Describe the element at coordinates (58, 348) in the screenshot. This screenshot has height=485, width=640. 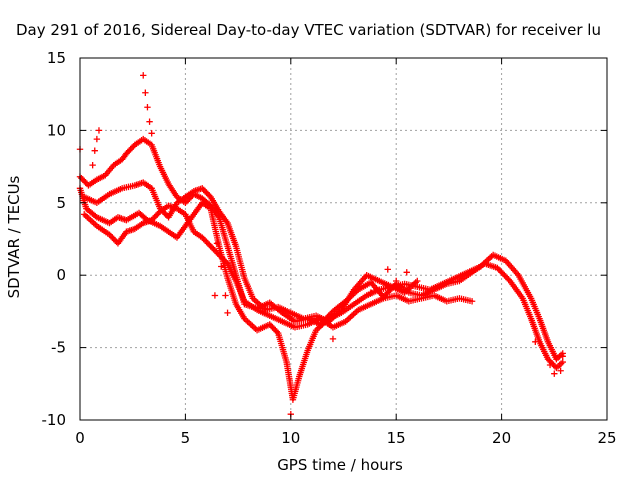
I see `y-tick-label: -5` at that location.